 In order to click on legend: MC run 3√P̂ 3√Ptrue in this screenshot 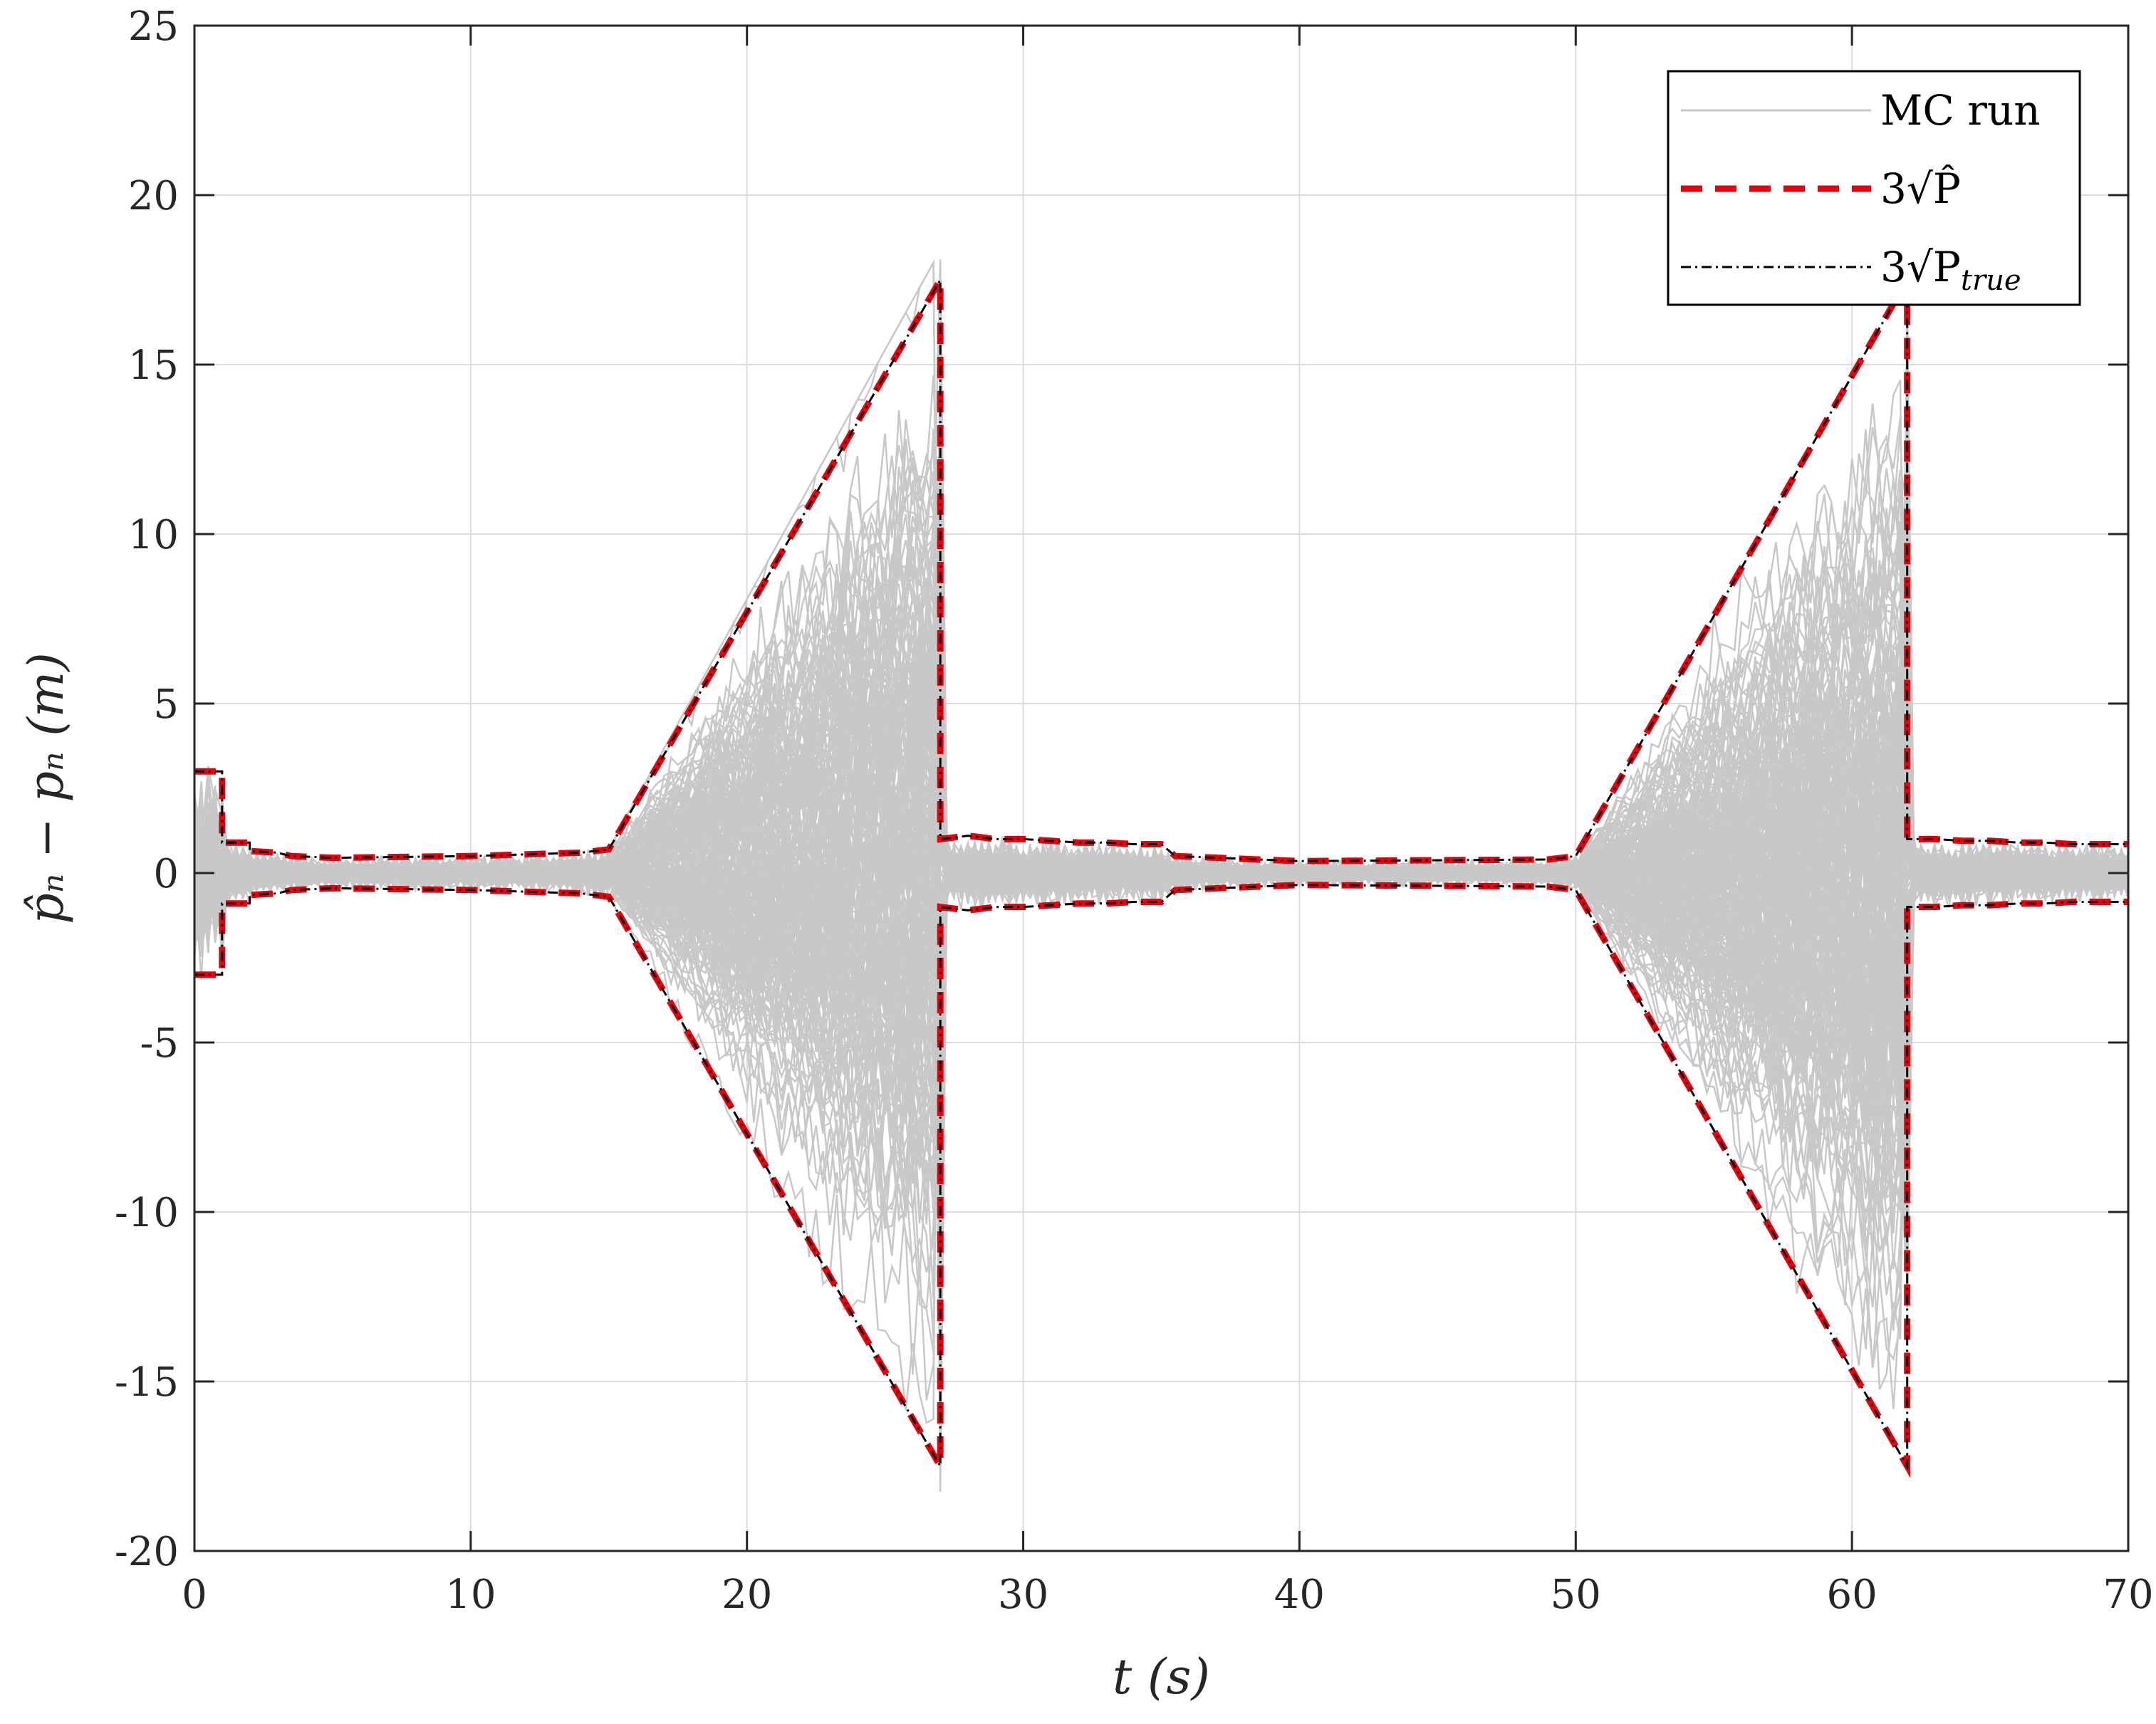, I will do `click(1874, 188)`.